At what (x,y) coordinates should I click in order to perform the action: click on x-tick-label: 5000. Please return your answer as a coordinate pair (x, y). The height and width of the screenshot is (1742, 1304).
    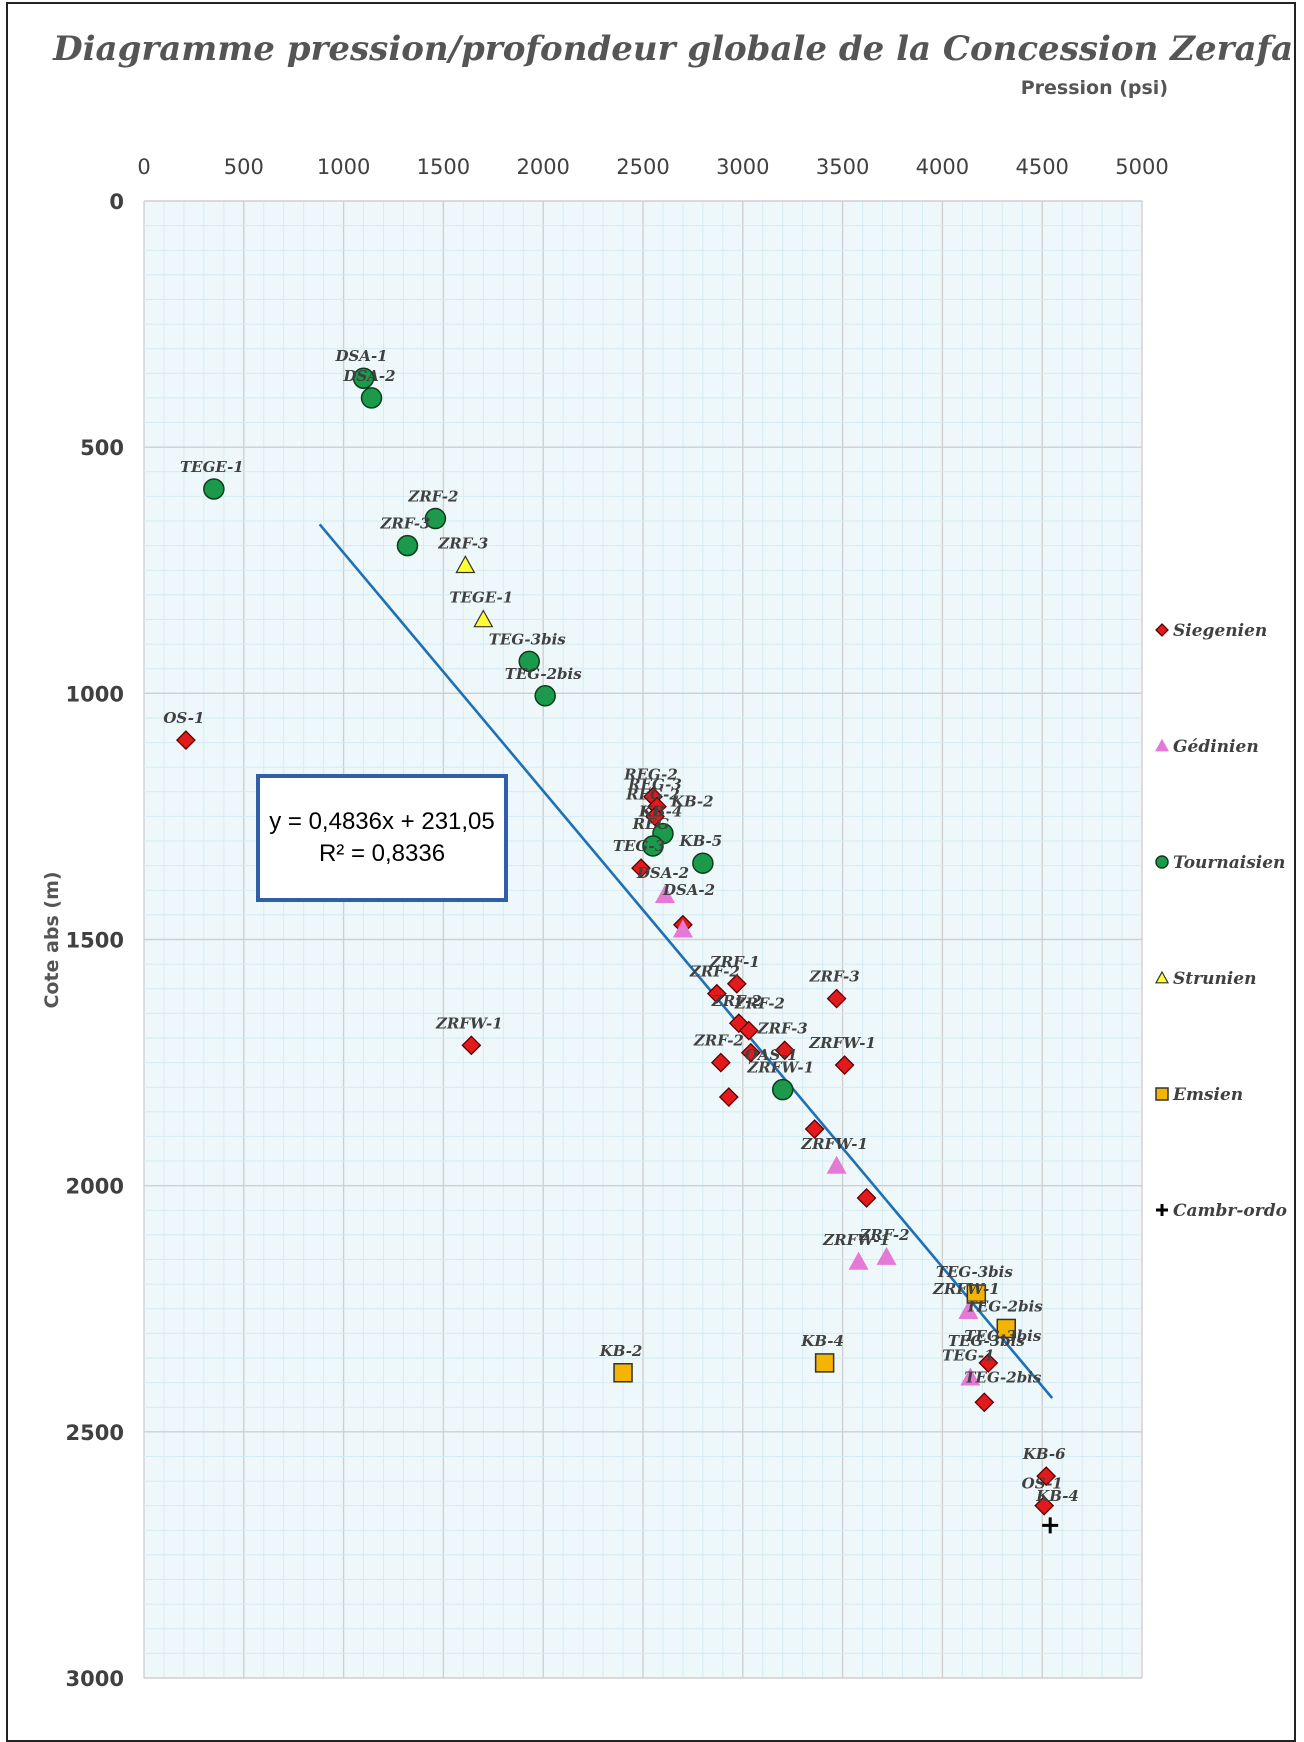
    Looking at the image, I should click on (1141, 167).